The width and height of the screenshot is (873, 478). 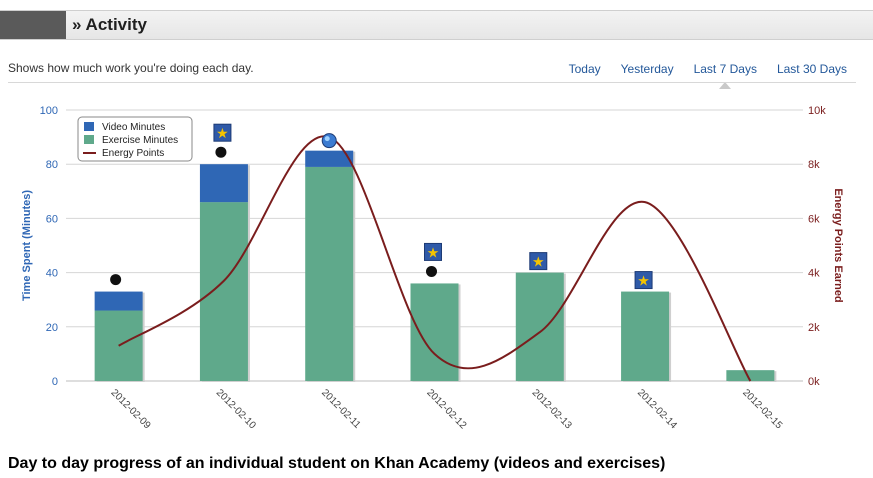 What do you see at coordinates (140, 140) in the screenshot?
I see `legend-label: Exercise Minutes` at bounding box center [140, 140].